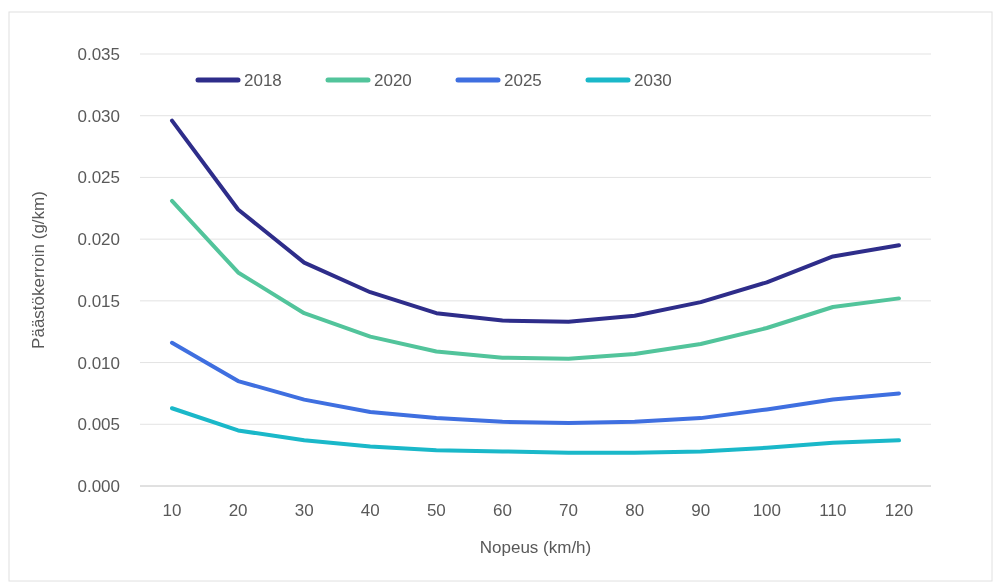  I want to click on x-tick-label: 100, so click(767, 510).